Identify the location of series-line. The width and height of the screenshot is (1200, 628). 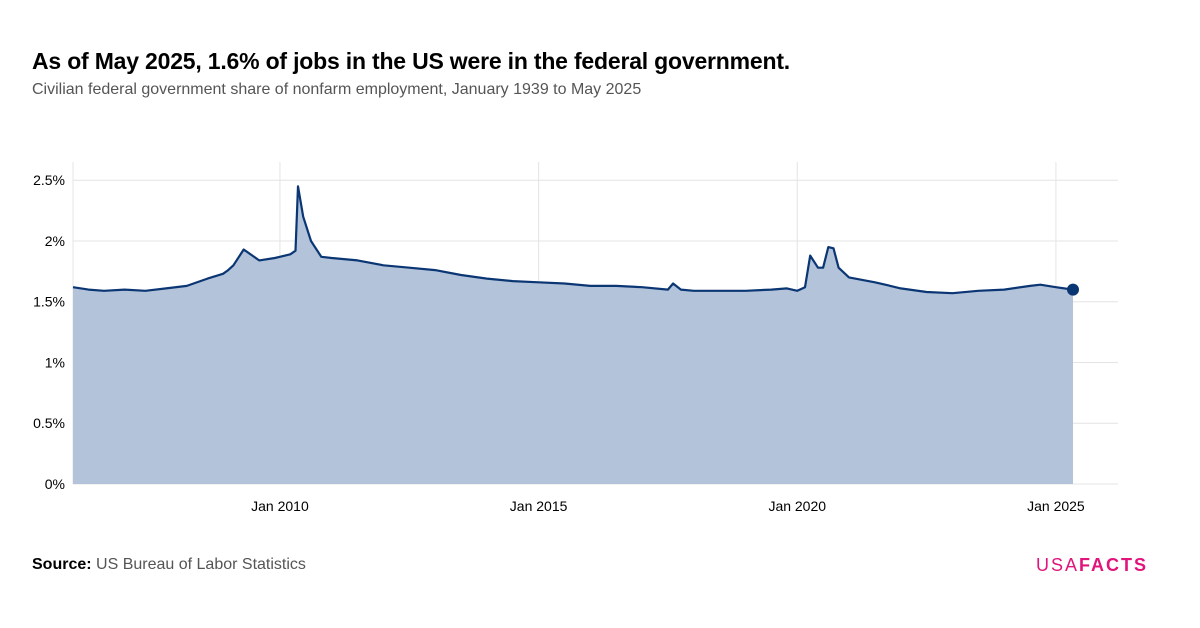
(573, 240).